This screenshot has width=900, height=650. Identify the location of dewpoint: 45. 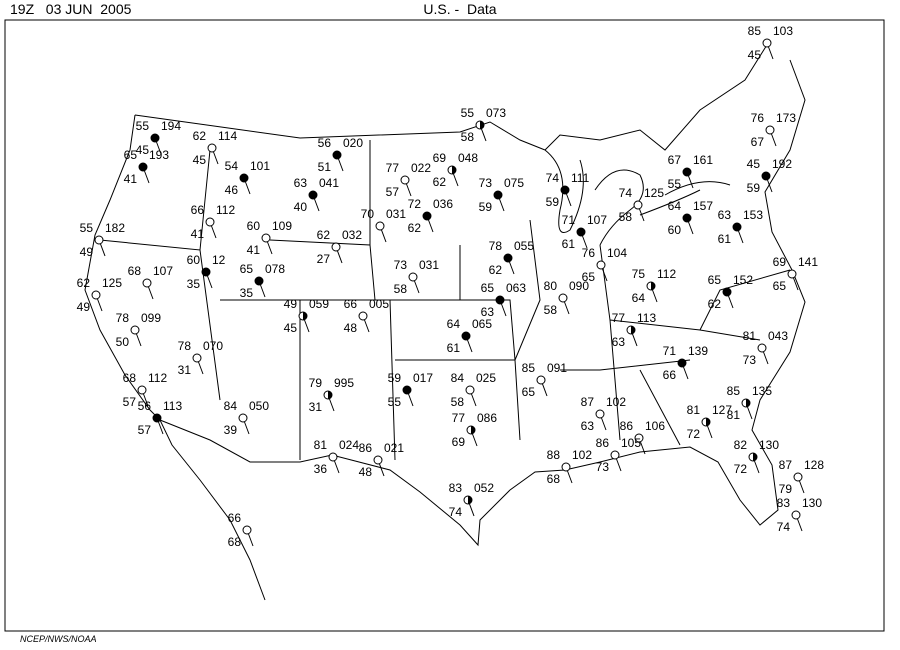
(291, 328).